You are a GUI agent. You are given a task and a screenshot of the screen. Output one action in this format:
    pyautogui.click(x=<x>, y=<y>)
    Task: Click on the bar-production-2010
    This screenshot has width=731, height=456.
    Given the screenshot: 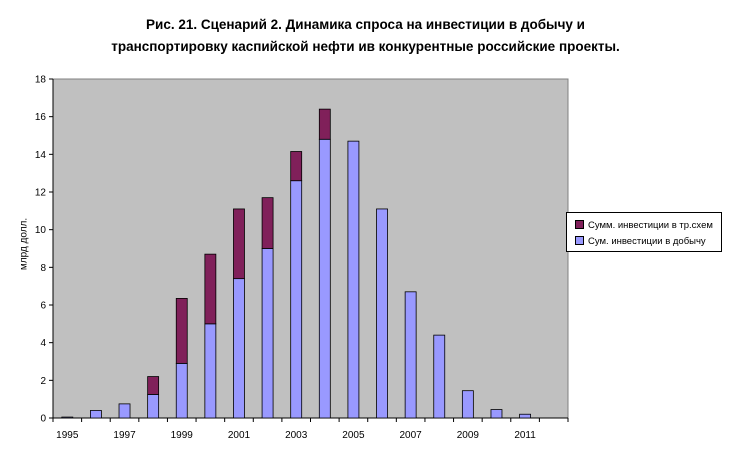 What is the action you would take?
    pyautogui.click(x=496, y=414)
    